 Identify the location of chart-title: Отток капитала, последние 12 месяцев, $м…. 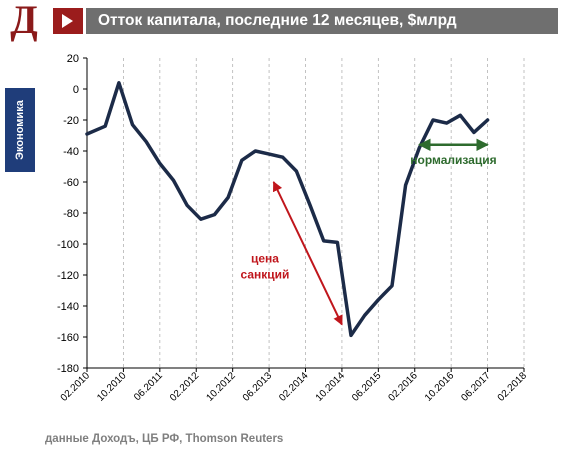
(277, 20).